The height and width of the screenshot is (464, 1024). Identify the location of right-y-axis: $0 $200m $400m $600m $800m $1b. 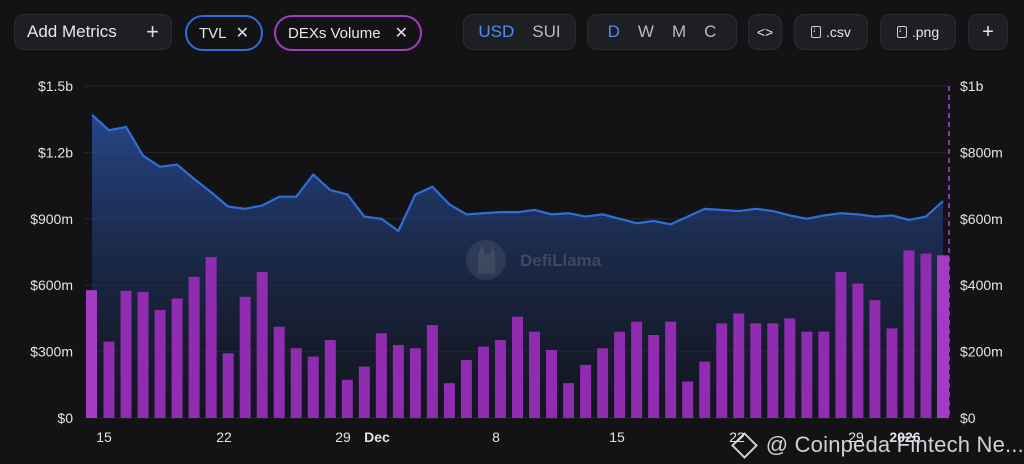
(981, 252).